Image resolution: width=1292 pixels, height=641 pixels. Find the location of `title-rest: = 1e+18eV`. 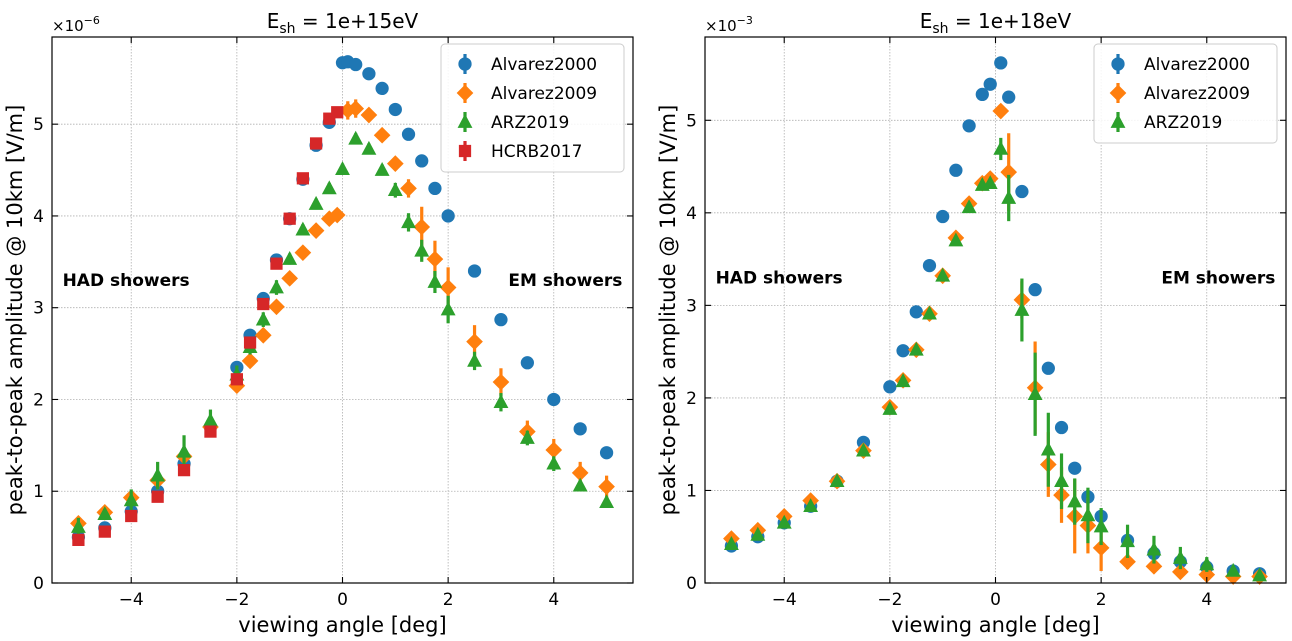

title-rest: = 1e+18eV is located at coordinates (1010, 21).